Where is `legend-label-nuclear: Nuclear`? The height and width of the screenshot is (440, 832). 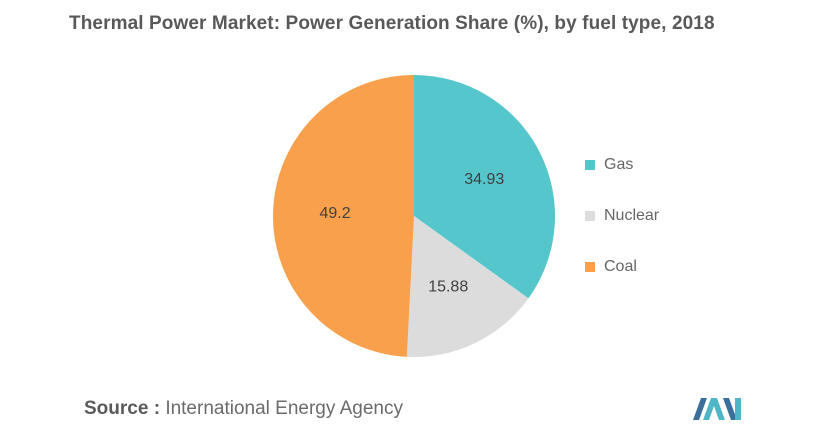 legend-label-nuclear: Nuclear is located at coordinates (632, 215).